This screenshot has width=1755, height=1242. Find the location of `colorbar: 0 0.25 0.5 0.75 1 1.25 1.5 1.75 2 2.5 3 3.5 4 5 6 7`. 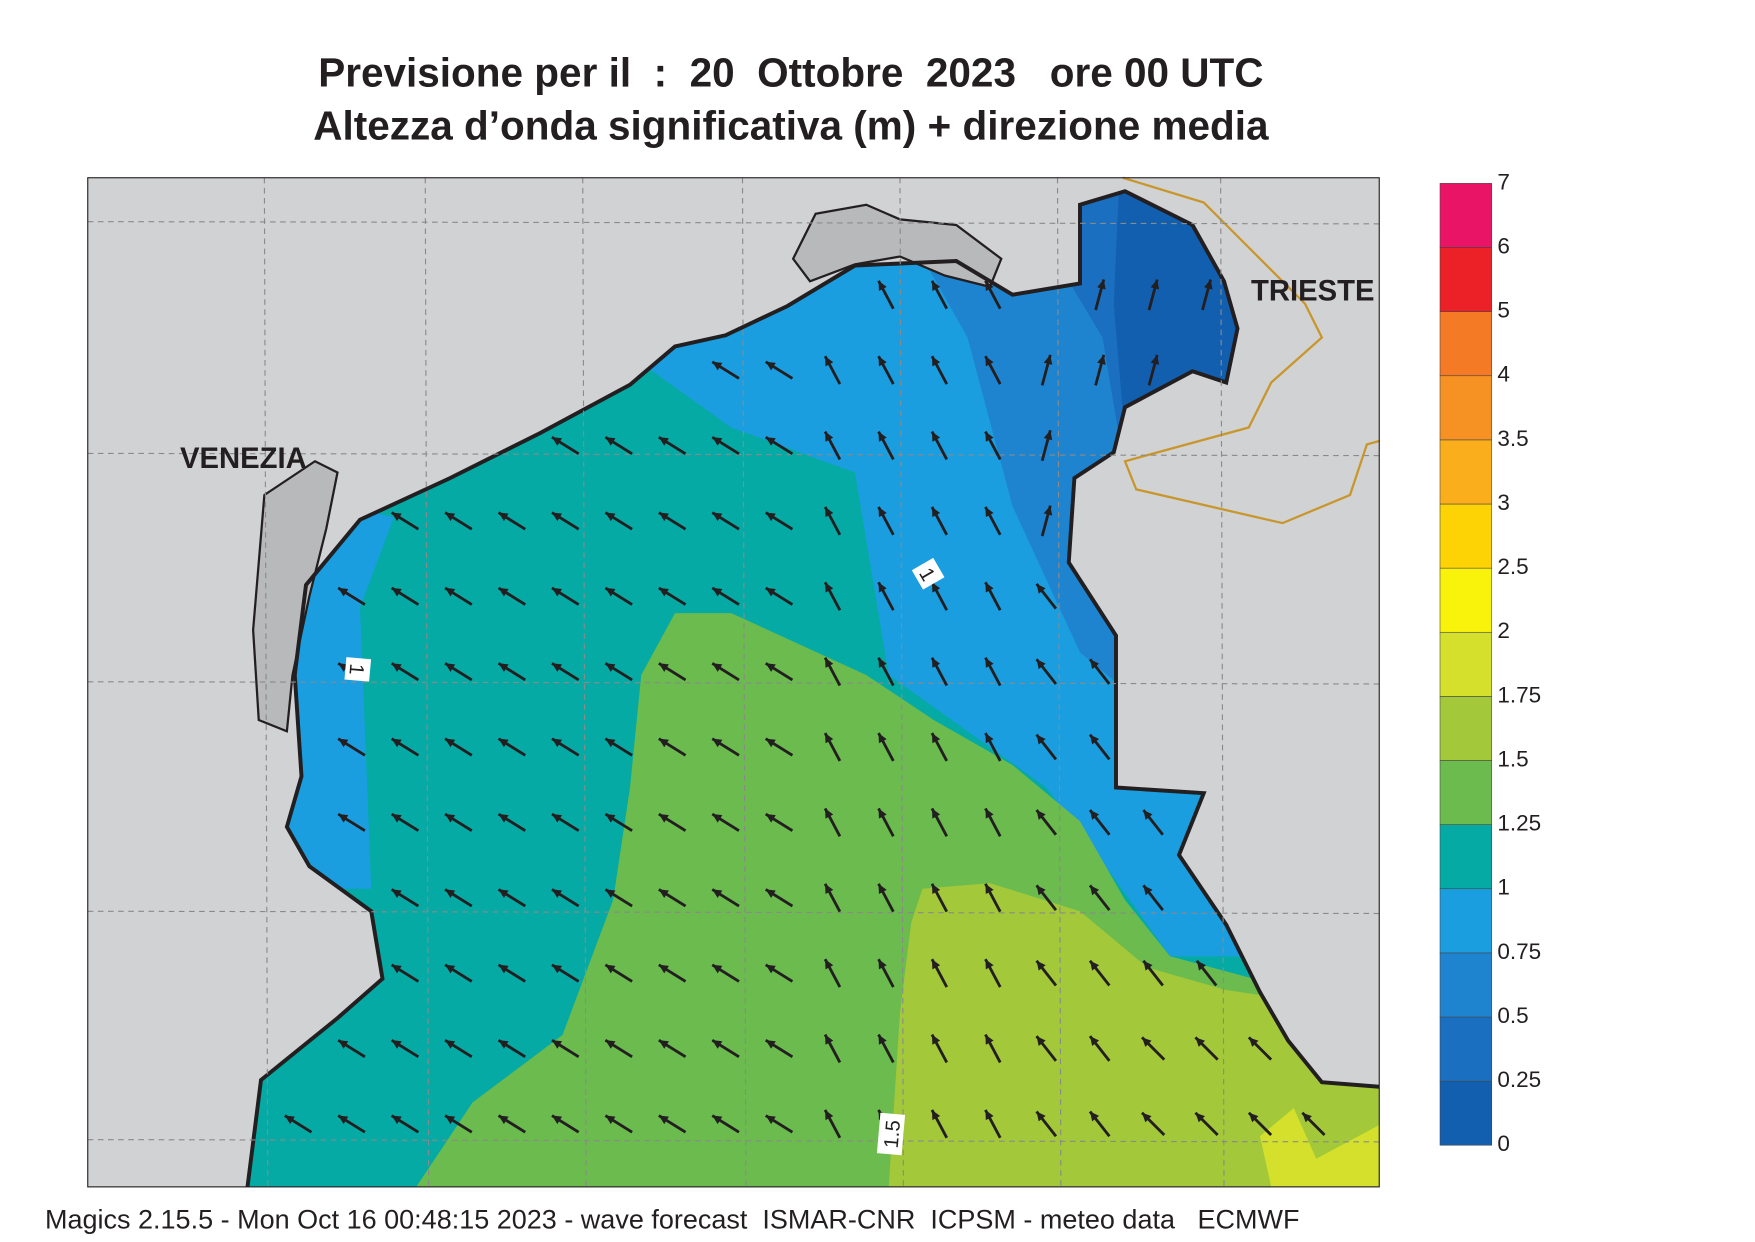

colorbar: 0 0.25 0.5 0.75 1 1.25 1.5 1.75 2 2.5 3 3.5 4 5 6 7 is located at coordinates (1490, 662).